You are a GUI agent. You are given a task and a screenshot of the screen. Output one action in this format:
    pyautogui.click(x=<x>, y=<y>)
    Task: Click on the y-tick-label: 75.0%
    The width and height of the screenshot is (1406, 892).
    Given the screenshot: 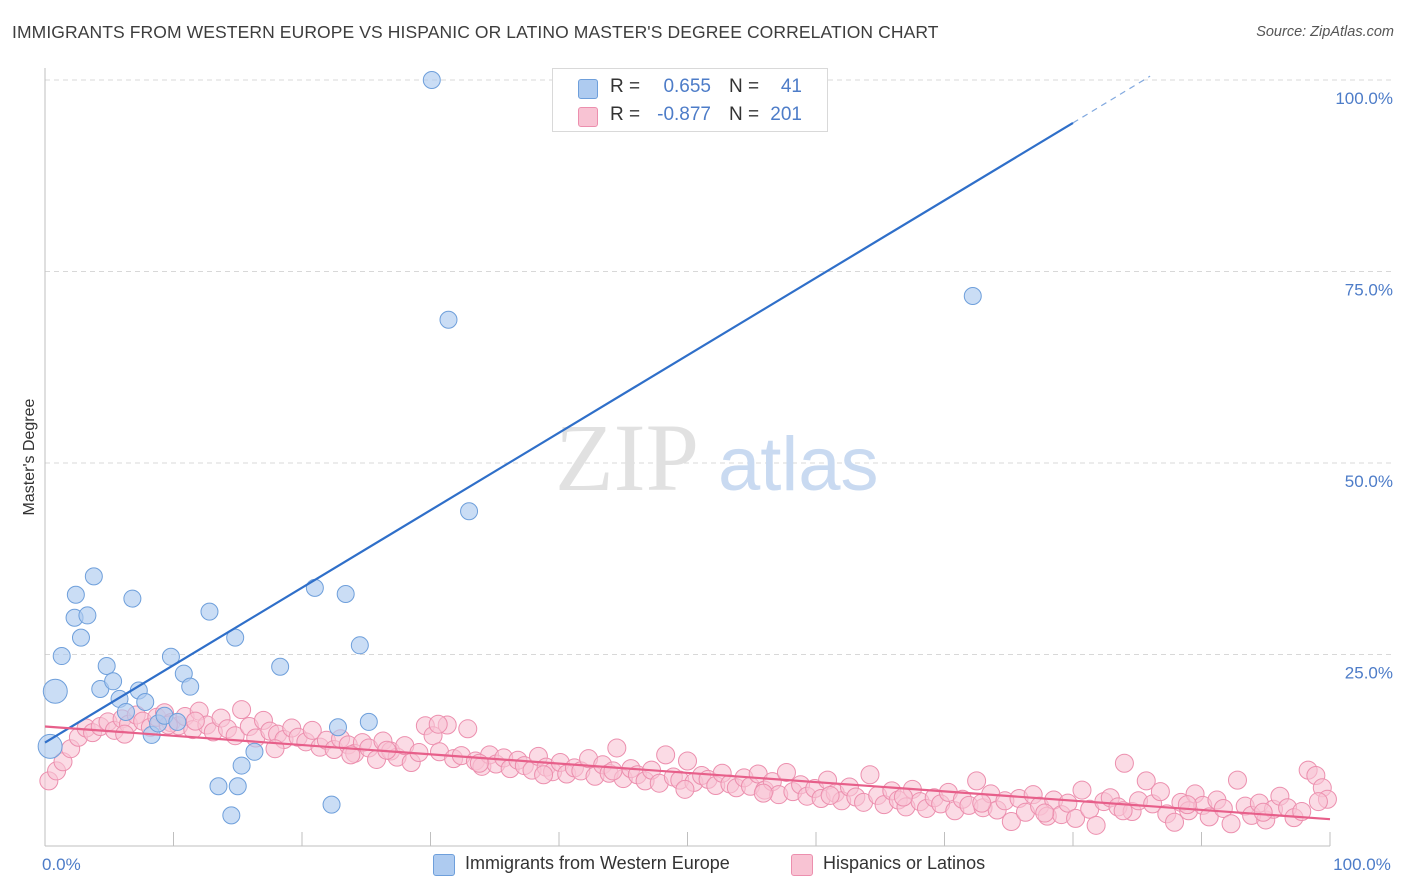 What is the action you would take?
    pyautogui.click(x=1369, y=290)
    